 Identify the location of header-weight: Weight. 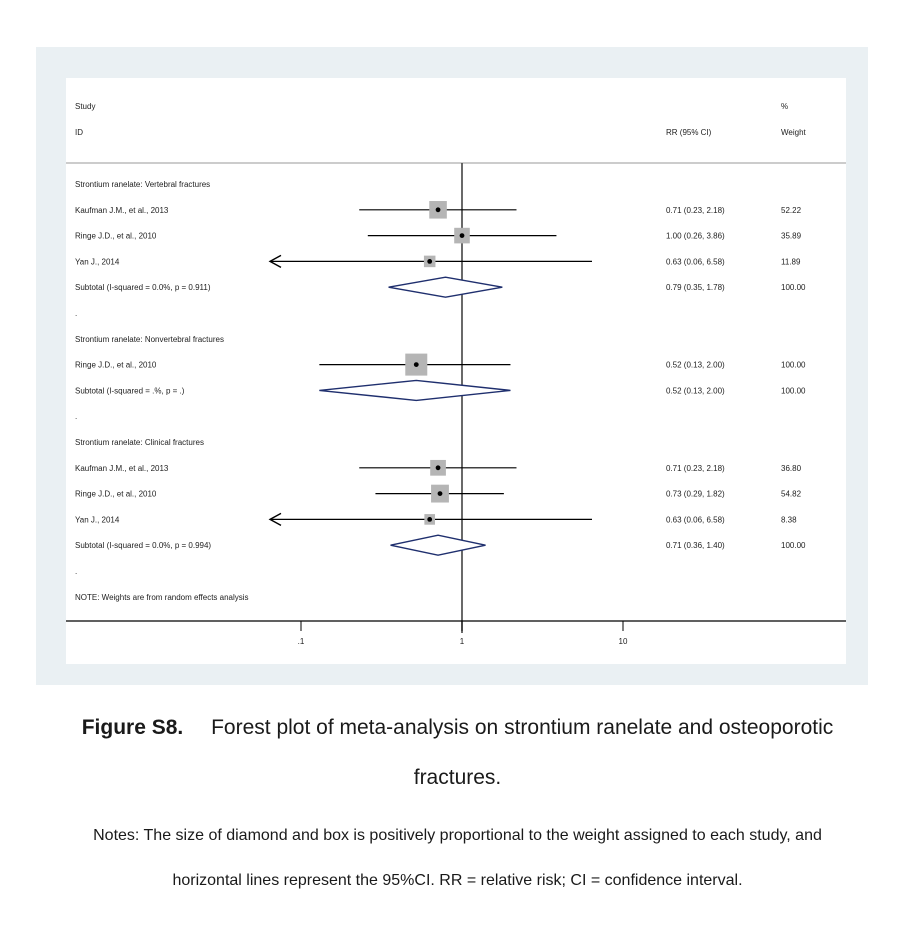
(794, 132).